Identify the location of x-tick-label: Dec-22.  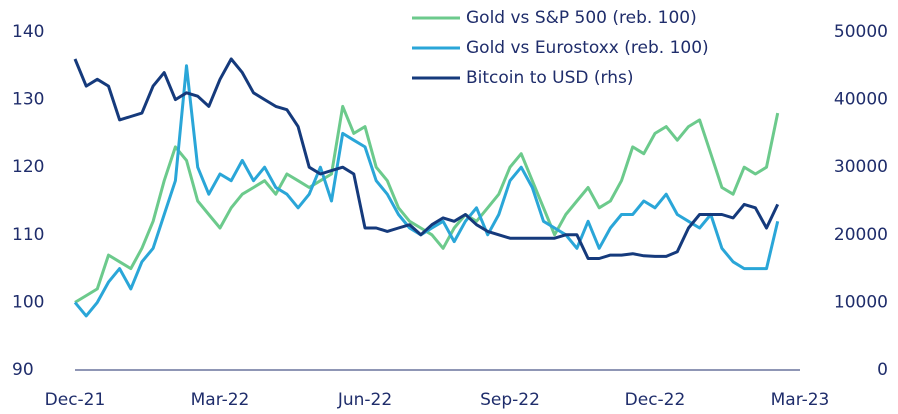
(655, 400).